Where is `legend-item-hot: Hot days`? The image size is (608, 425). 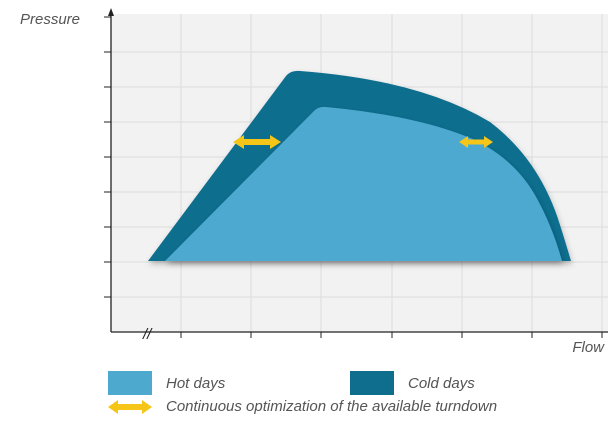
legend-item-hot: Hot days is located at coordinates (166, 383).